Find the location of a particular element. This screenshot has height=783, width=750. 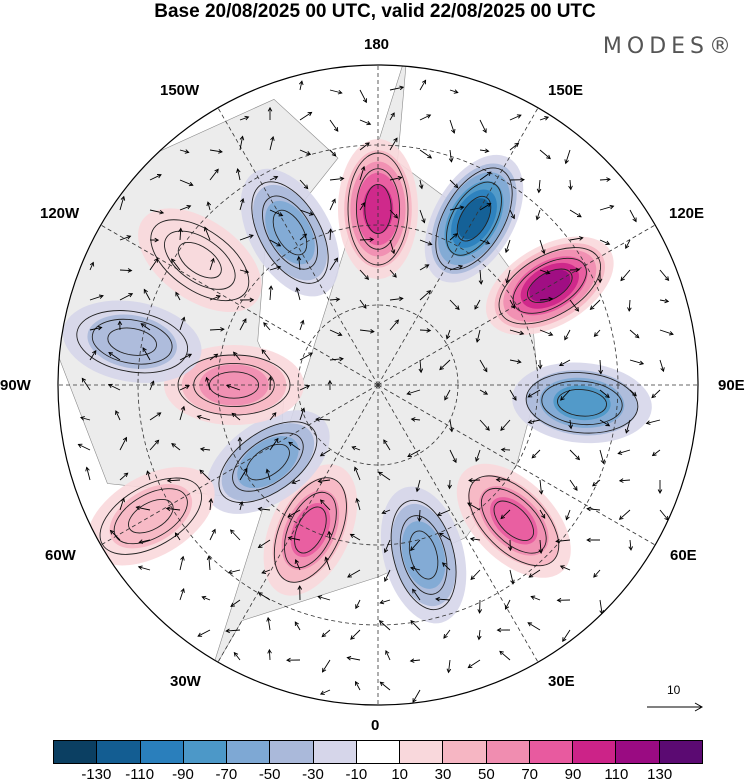

lon-label-120w: 120W is located at coordinates (60, 213).